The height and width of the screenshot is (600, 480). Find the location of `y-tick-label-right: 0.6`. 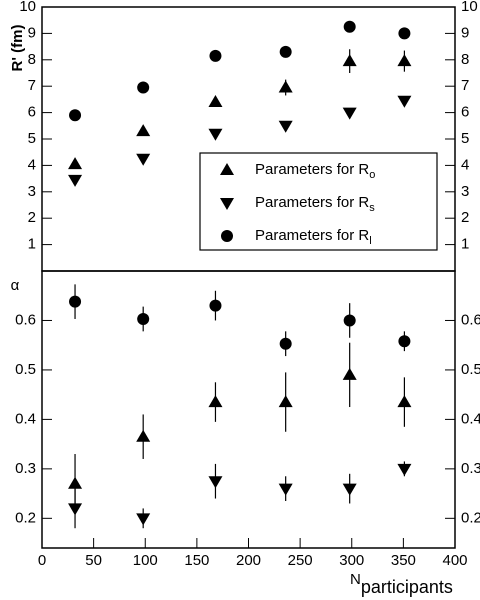

y-tick-label-right: 0.6 is located at coordinates (470, 319).